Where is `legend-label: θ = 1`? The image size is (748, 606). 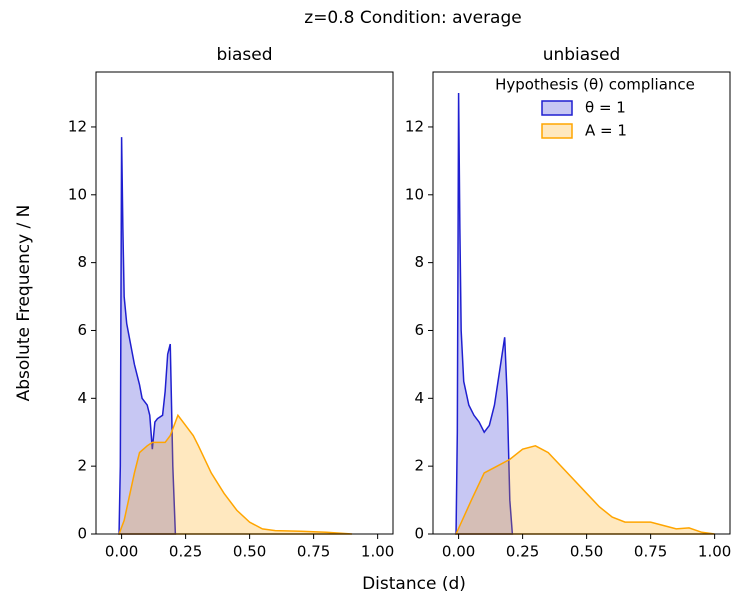 legend-label: θ = 1 is located at coordinates (605, 108).